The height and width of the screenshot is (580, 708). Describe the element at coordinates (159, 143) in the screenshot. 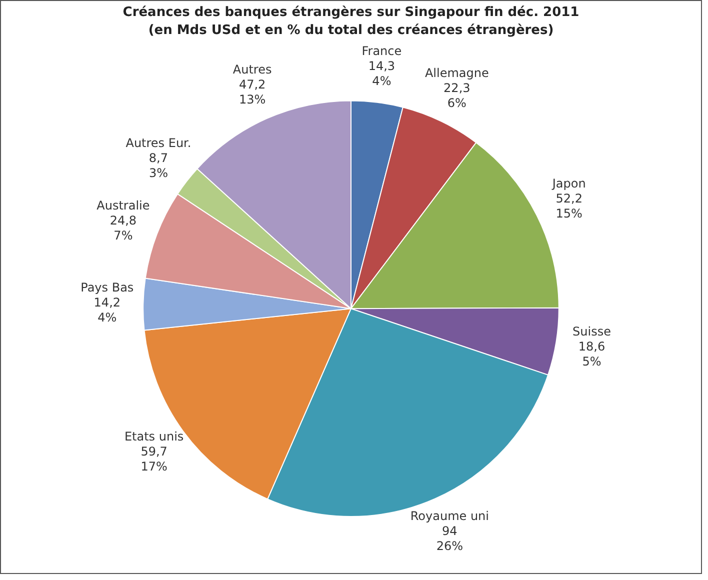

I see `slice-label: Autres Eur.` at that location.